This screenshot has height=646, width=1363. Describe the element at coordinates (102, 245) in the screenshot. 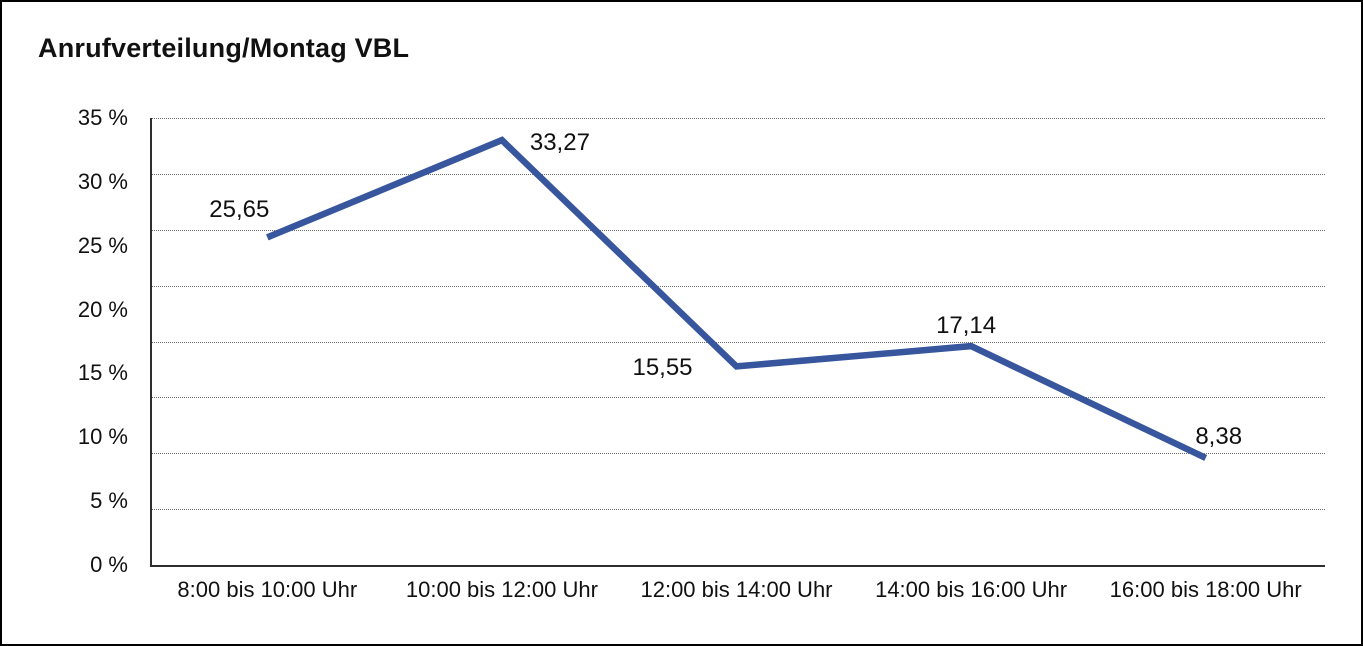

I see `y-axis-tick-label: 25 %` at that location.